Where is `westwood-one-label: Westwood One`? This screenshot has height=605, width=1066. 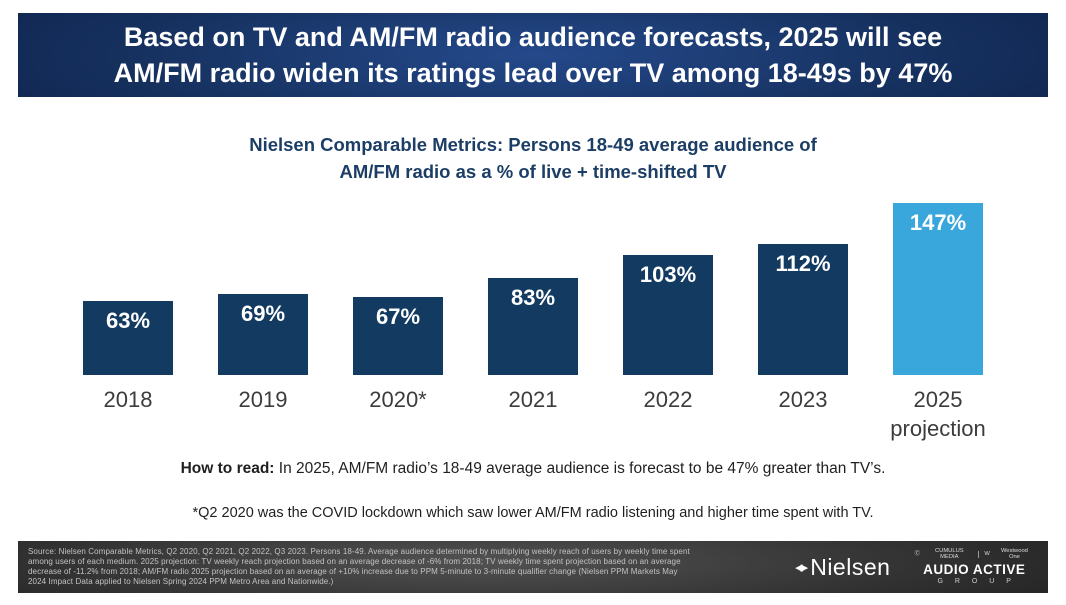 westwood-one-label: Westwood One is located at coordinates (1014, 554).